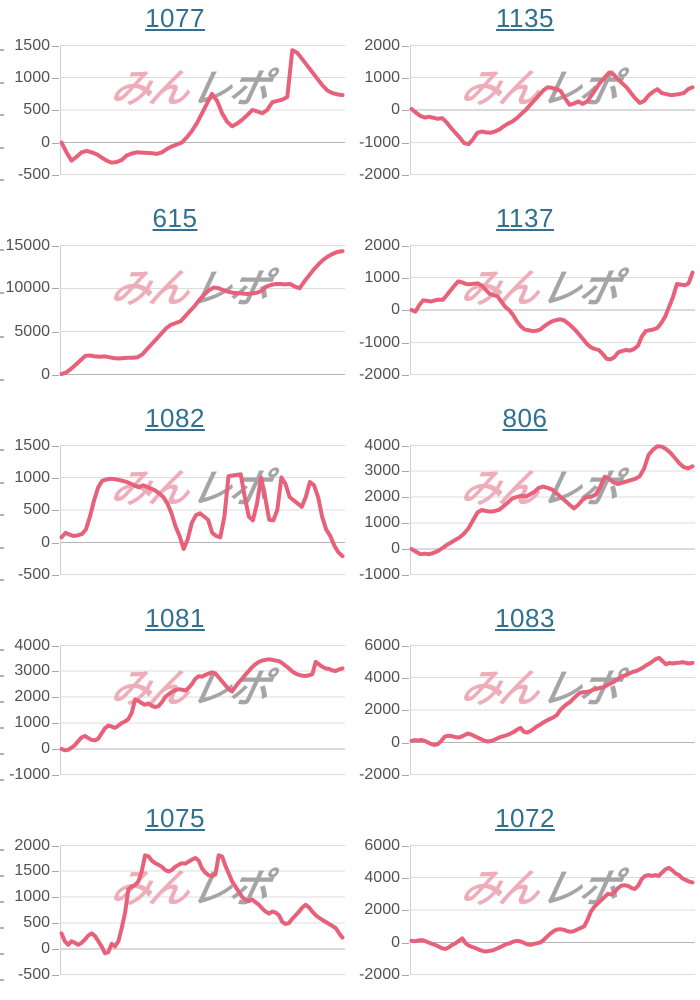 The height and width of the screenshot is (1000, 700). I want to click on chart-cell-1082: 1082 みんレポ 1500 1000 500 0 -500, so click(175, 500).